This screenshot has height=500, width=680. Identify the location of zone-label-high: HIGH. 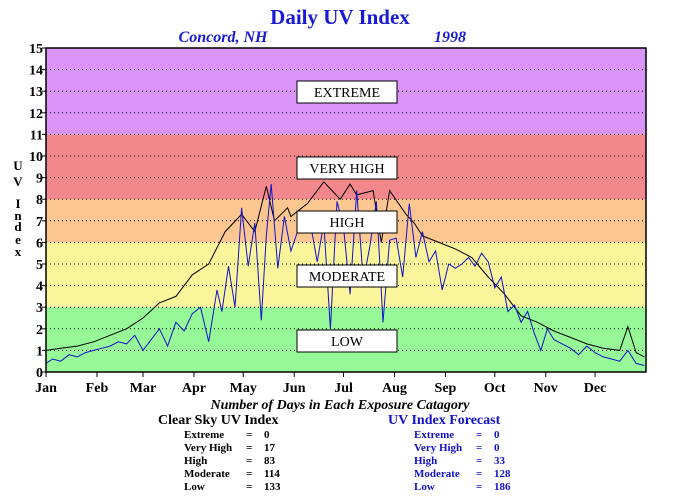
(347, 223).